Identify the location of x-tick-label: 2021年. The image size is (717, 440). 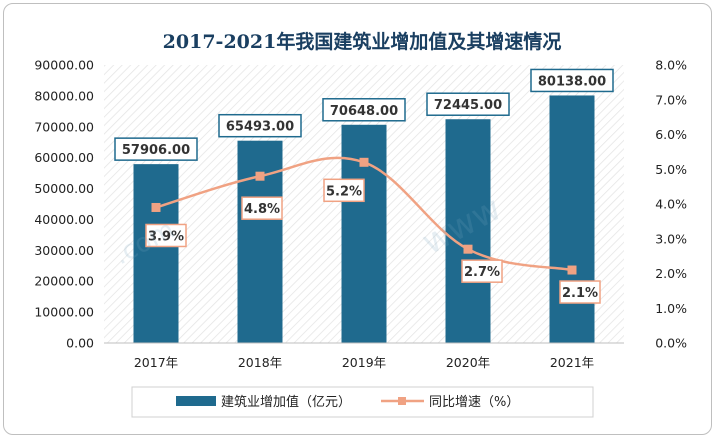
(572, 362).